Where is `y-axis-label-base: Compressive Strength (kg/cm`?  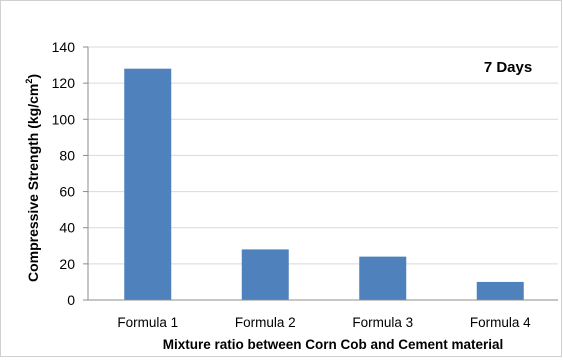
y-axis-label-base: Compressive Strength (kg/cm is located at coordinates (33, 183).